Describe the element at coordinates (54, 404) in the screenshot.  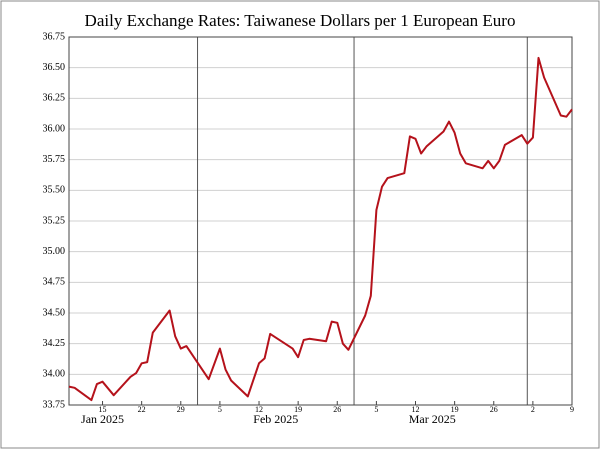
I see `y-tick-label: 33.75` at that location.